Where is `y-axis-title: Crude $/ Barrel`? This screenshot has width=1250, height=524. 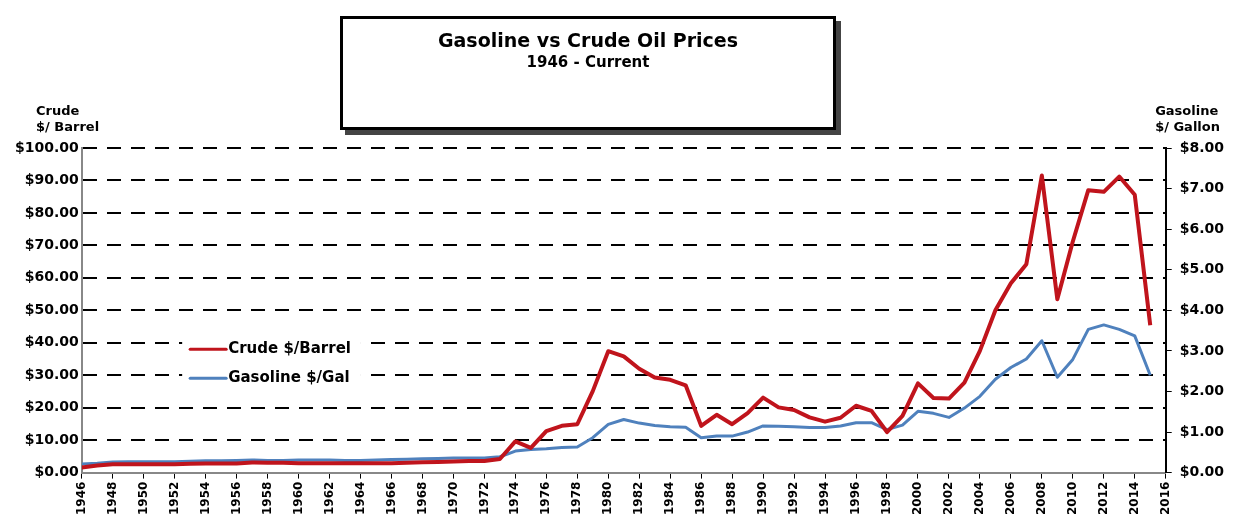 y-axis-title: Crude $/ Barrel is located at coordinates (68, 119).